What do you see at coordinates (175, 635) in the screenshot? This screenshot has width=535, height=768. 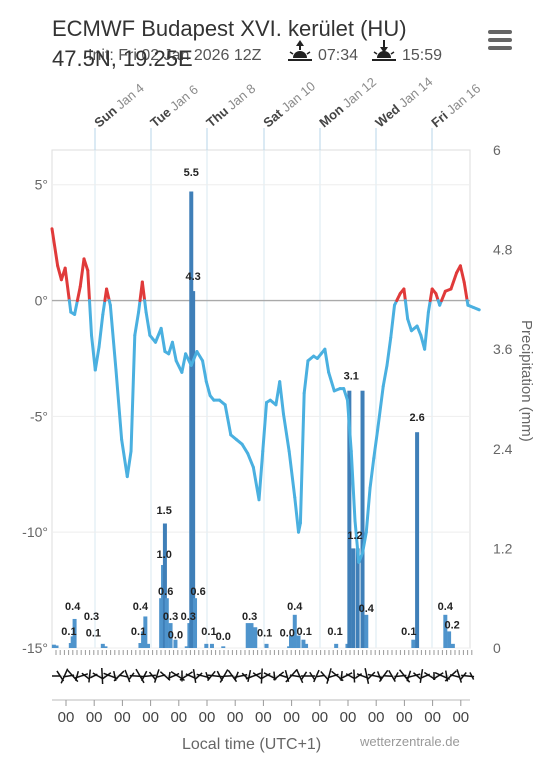 I see `precip-value-label: 0.0` at bounding box center [175, 635].